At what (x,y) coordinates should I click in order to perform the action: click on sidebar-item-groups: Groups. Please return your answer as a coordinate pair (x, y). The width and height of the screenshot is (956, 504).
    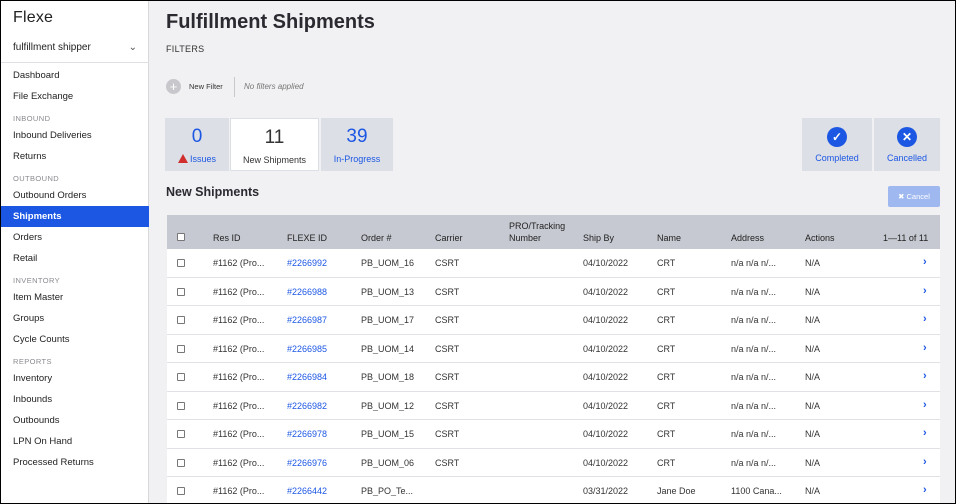
    Looking at the image, I should click on (29, 318).